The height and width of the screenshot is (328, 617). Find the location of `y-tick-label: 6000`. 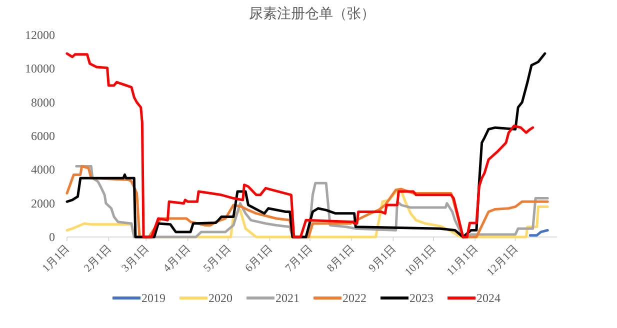

y-tick-label: 6000 is located at coordinates (43, 136).